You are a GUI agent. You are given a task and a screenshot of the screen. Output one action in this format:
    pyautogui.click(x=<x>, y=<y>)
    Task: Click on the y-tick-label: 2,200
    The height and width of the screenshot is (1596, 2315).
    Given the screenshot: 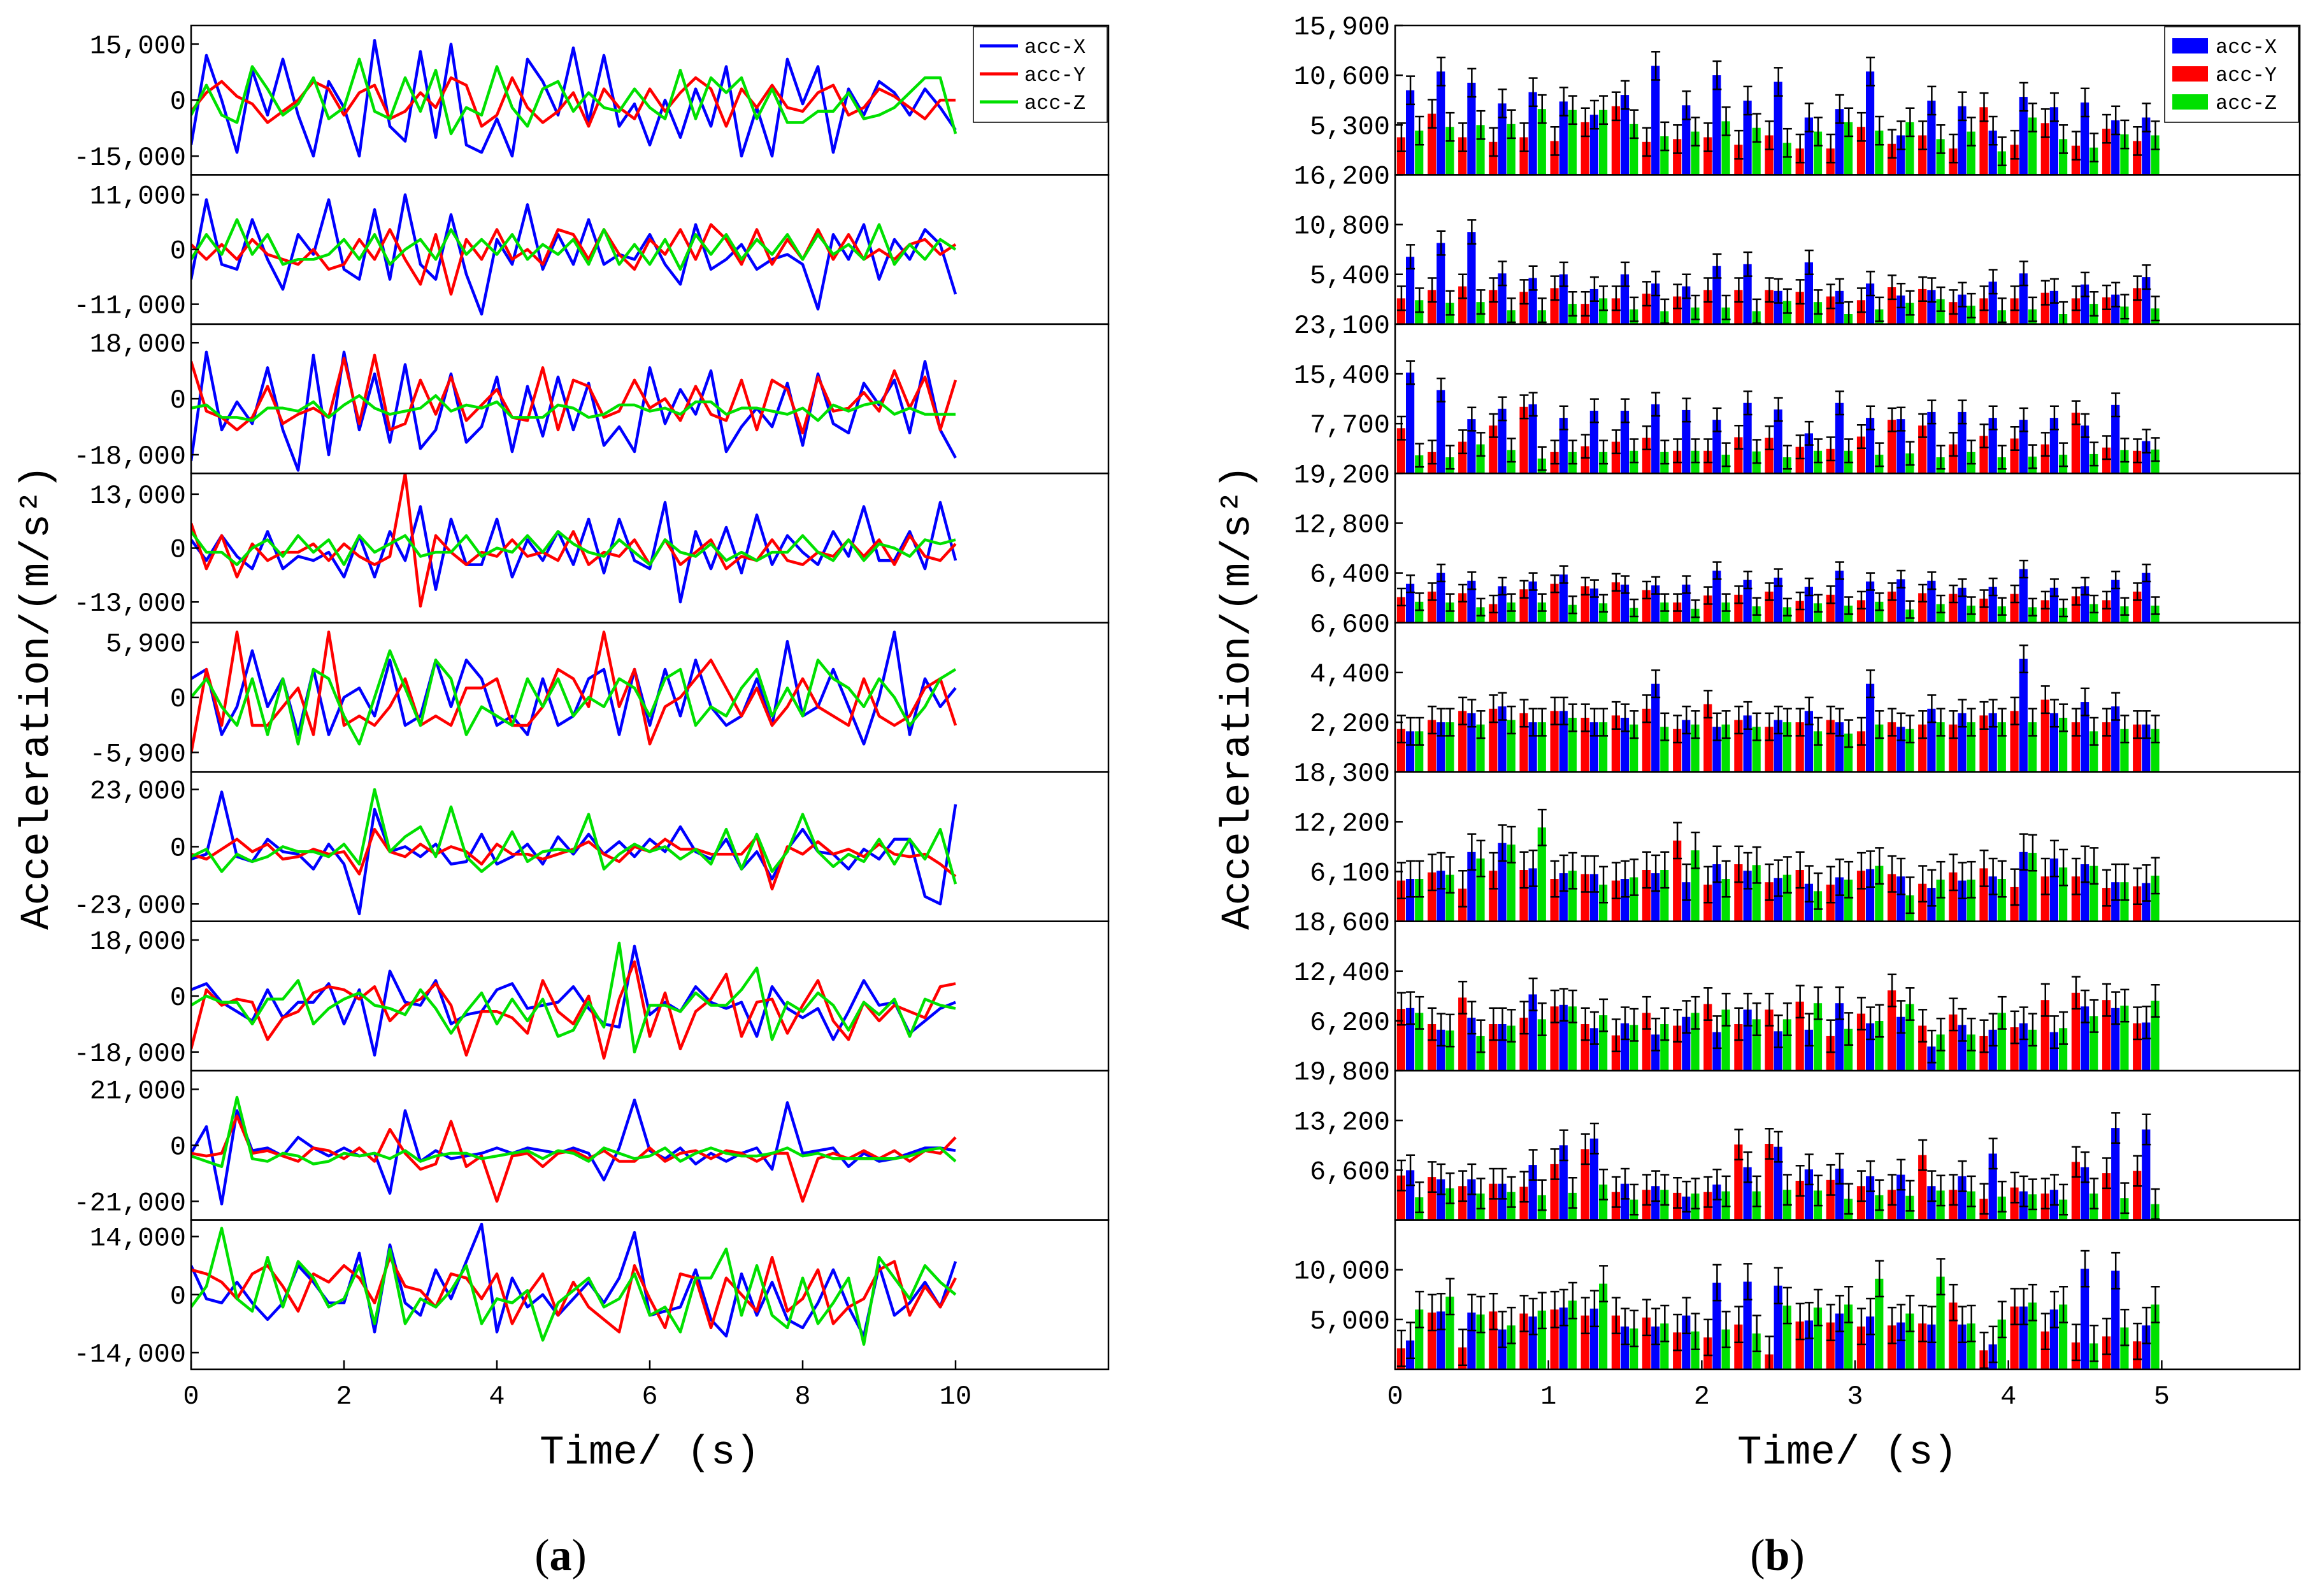 What is the action you would take?
    pyautogui.click(x=1350, y=724)
    